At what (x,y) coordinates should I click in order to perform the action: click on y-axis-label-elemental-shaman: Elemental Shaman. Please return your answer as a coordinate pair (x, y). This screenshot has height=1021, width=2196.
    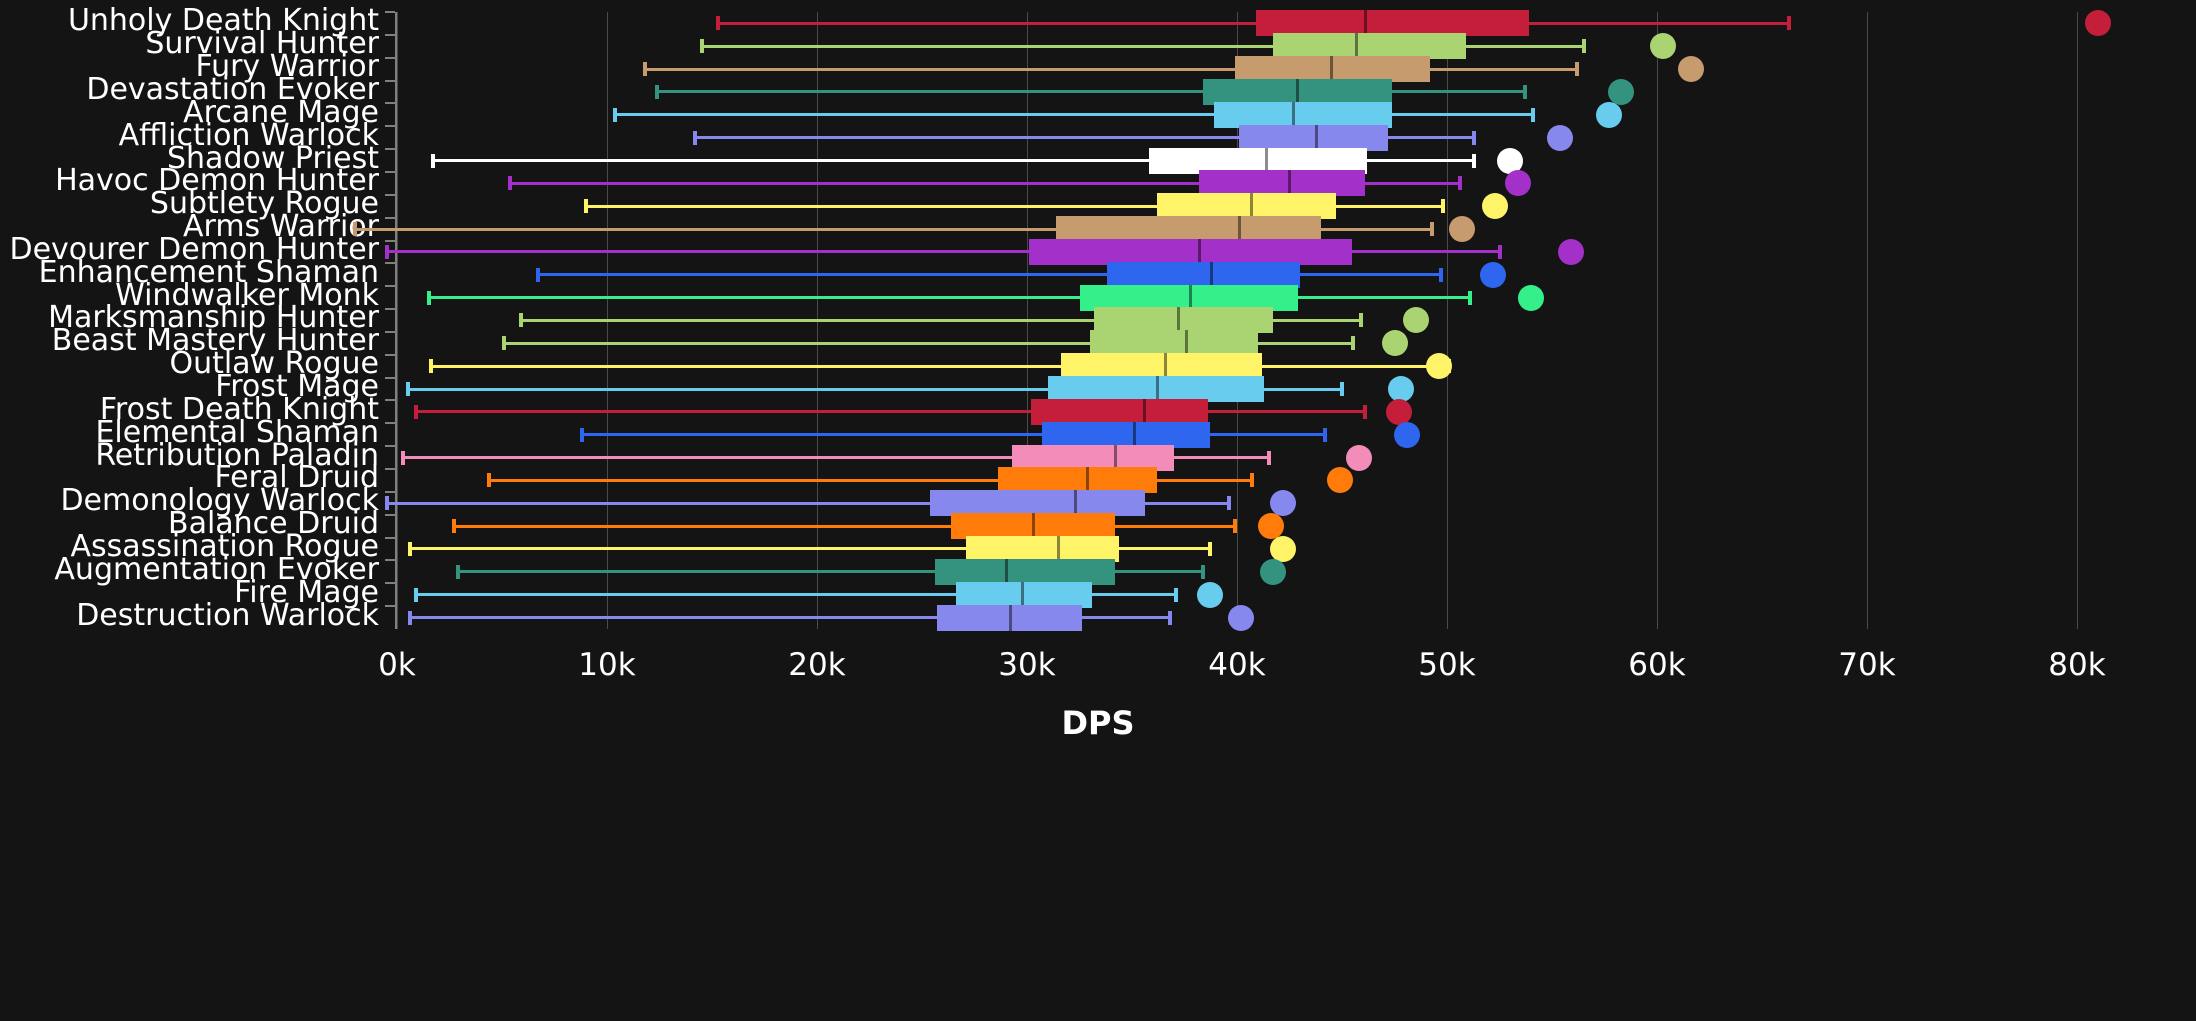
    Looking at the image, I should click on (237, 432).